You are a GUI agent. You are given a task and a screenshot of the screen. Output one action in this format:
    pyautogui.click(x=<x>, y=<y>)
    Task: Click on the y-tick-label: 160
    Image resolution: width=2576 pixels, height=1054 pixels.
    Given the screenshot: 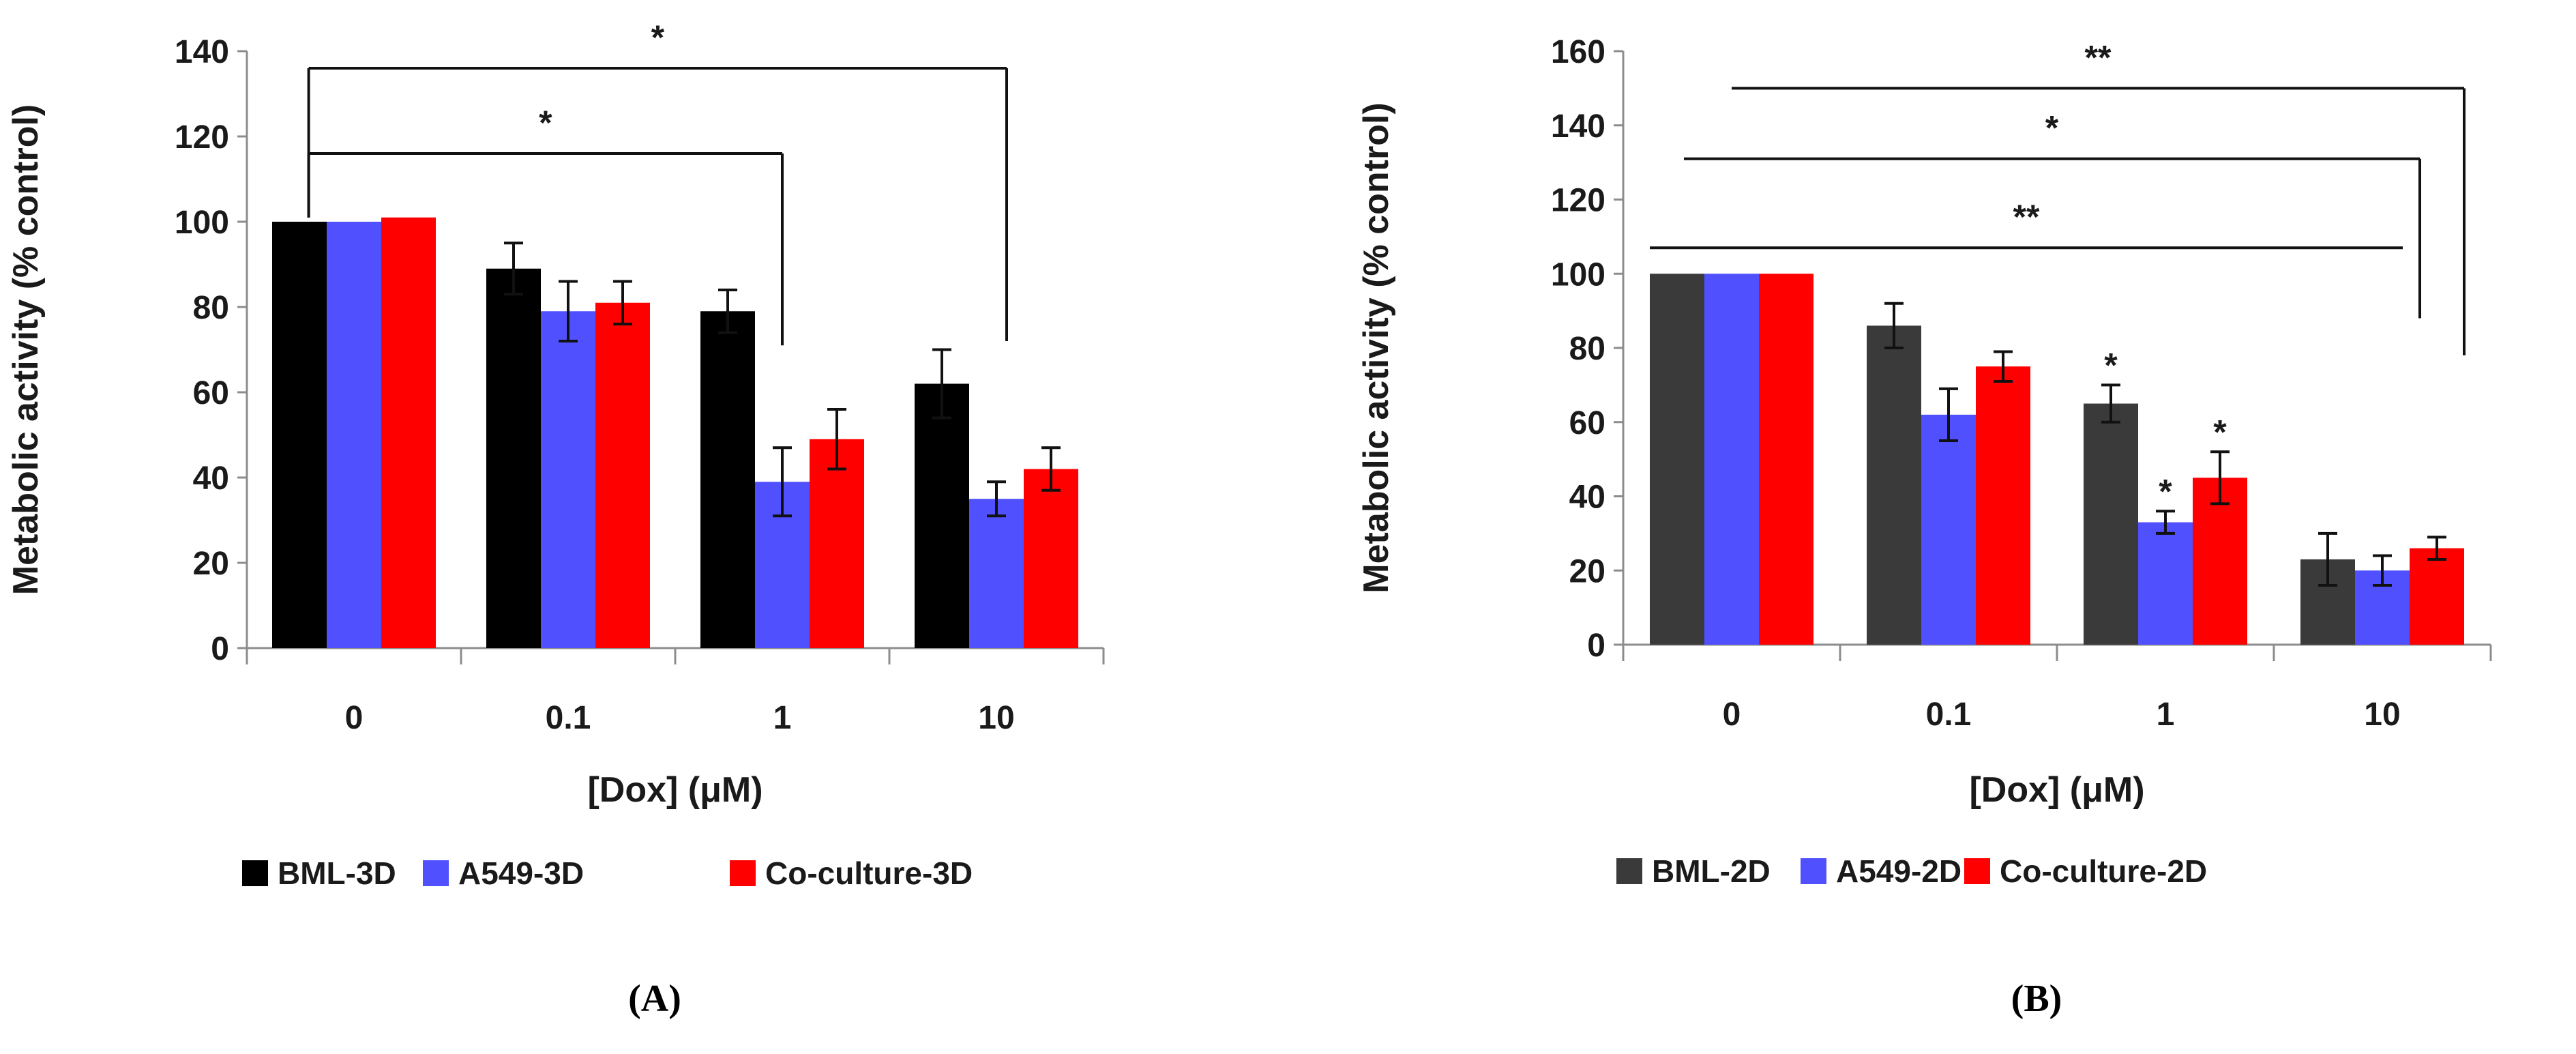 What is the action you would take?
    pyautogui.click(x=1578, y=52)
    